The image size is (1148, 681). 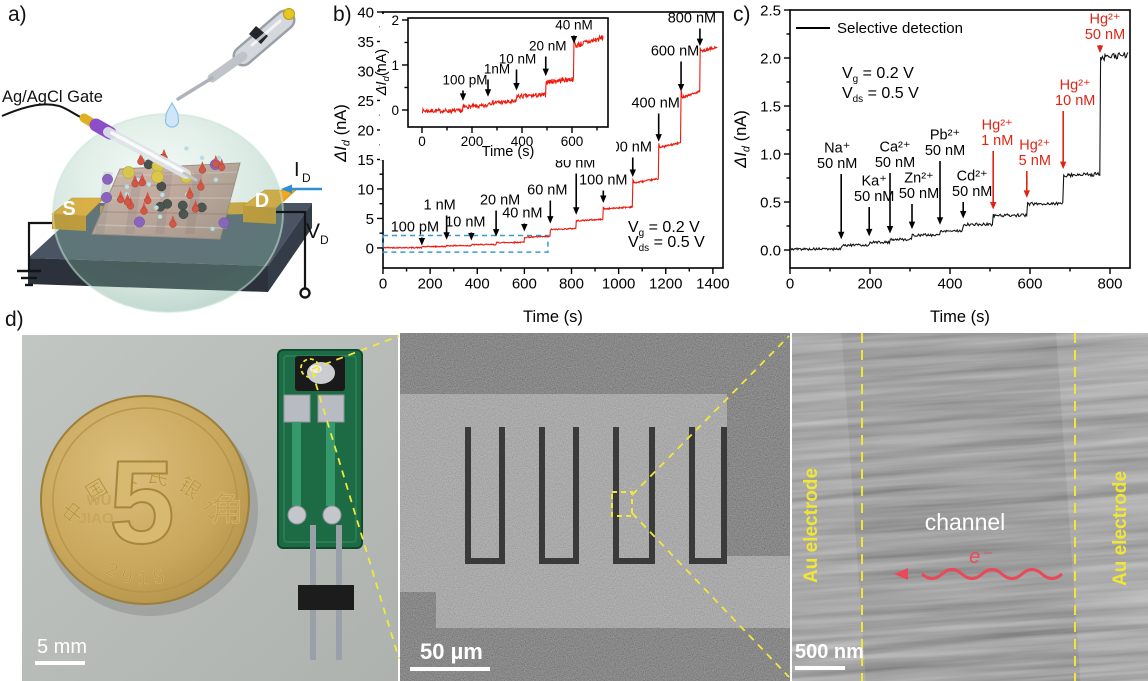 I want to click on legend-label: Selective detection, so click(x=900, y=28).